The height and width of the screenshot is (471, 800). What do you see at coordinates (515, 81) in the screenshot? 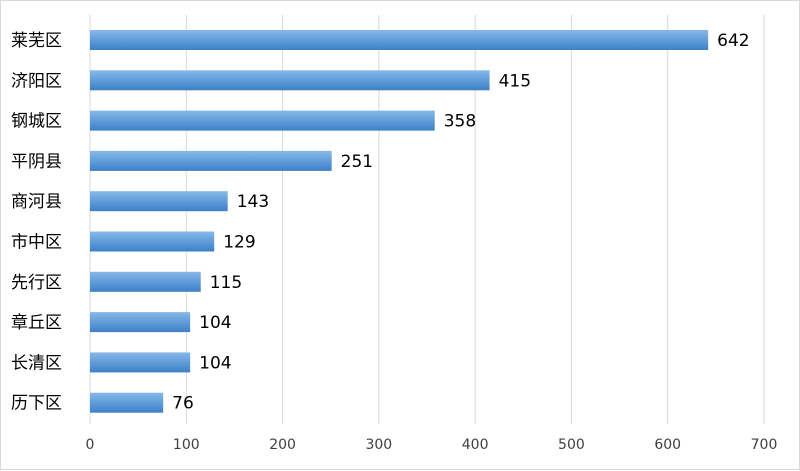
I see `data-label: 415` at bounding box center [515, 81].